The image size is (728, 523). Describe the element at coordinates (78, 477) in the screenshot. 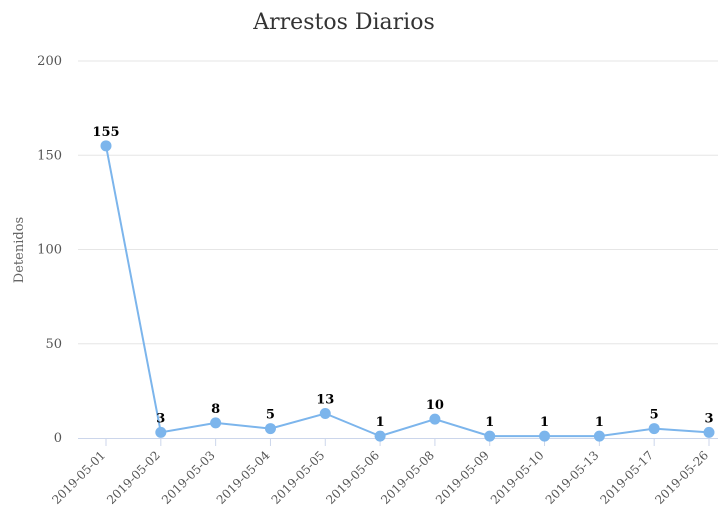

I see `x-tick-label: 2019-05-01` at that location.